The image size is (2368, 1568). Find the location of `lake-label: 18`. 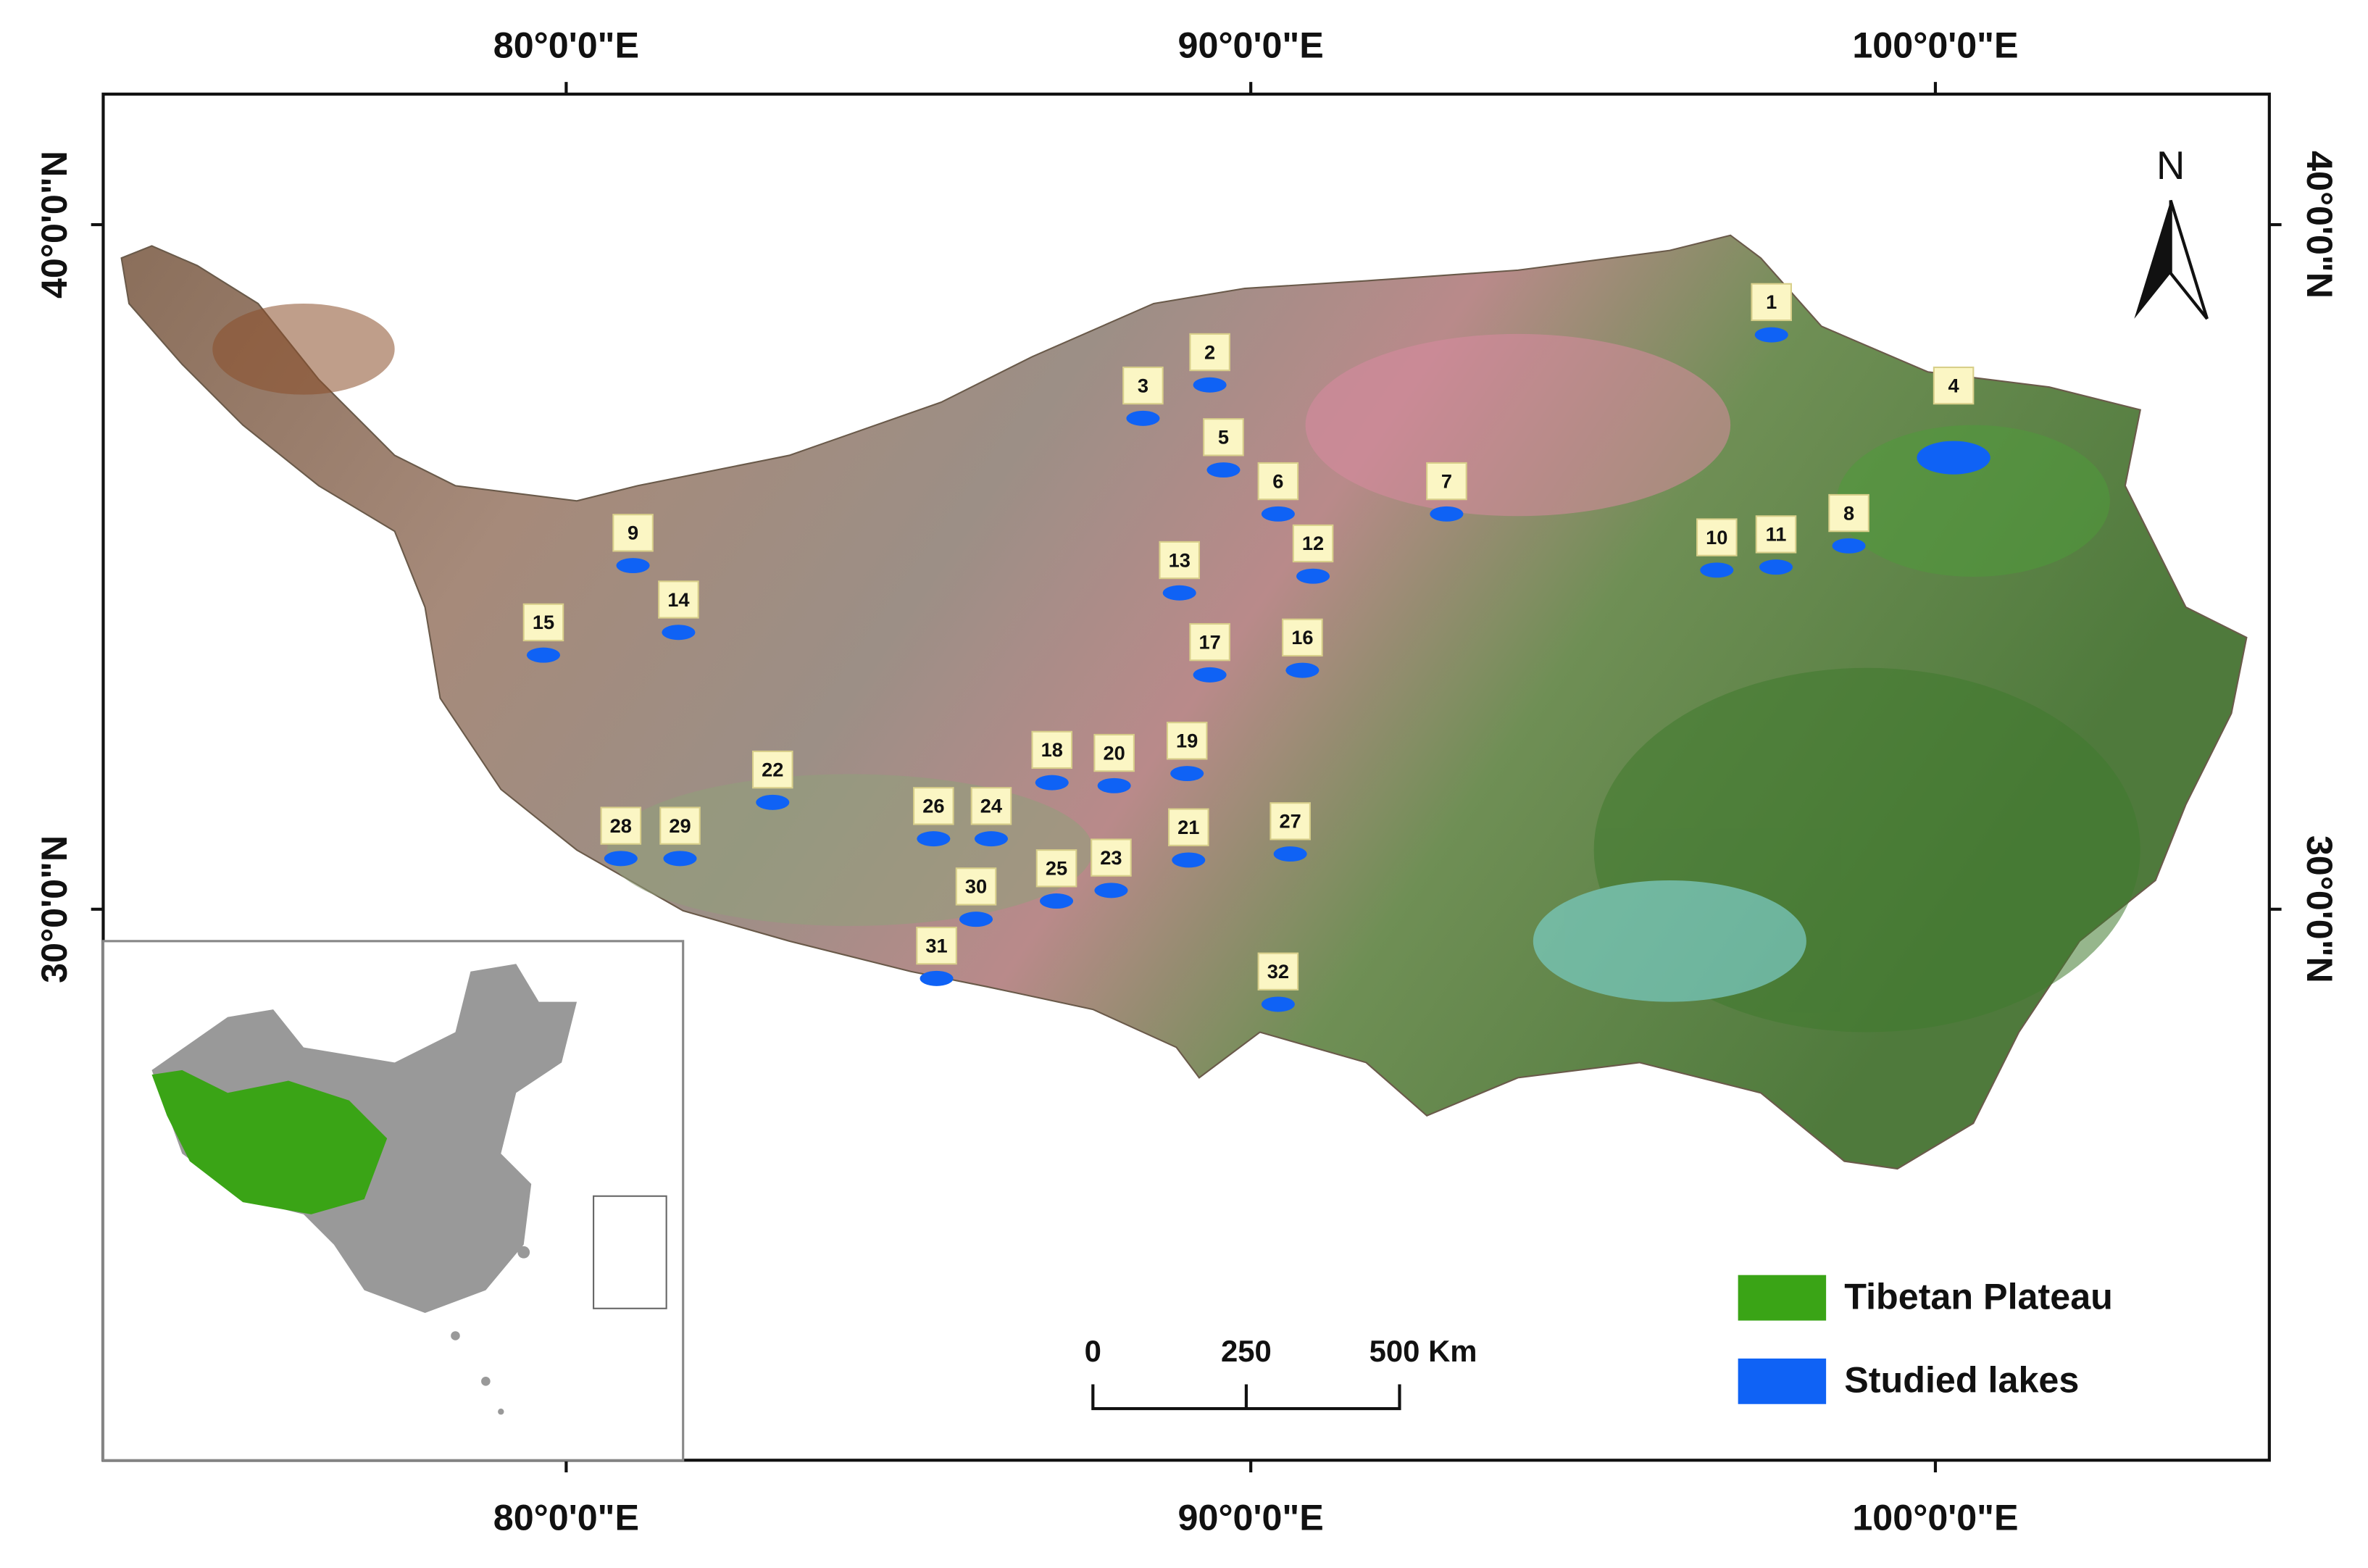

lake-label: 18 is located at coordinates (1052, 749).